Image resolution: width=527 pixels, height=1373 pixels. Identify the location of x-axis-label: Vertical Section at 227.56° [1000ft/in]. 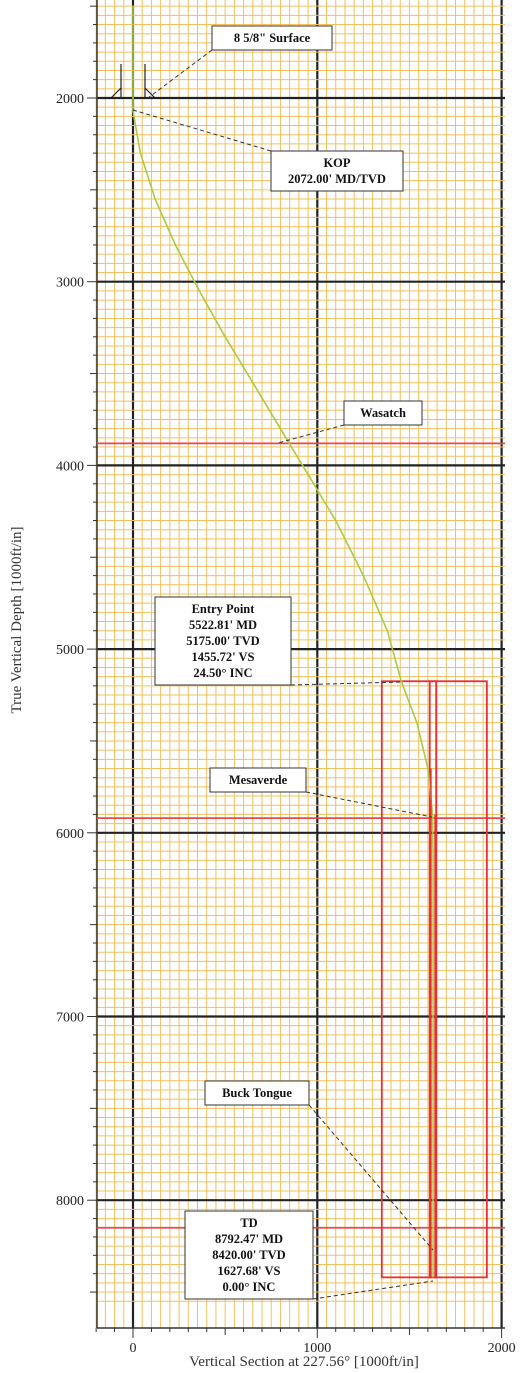
(304, 1362).